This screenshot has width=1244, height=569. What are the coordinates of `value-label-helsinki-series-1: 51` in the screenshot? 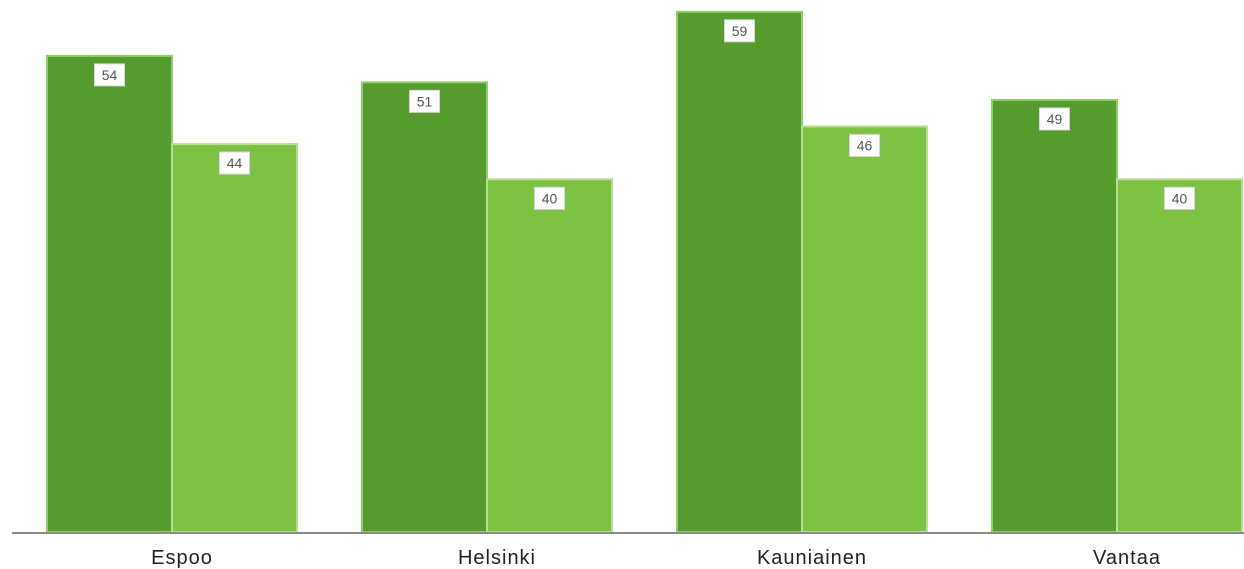 It's located at (425, 101).